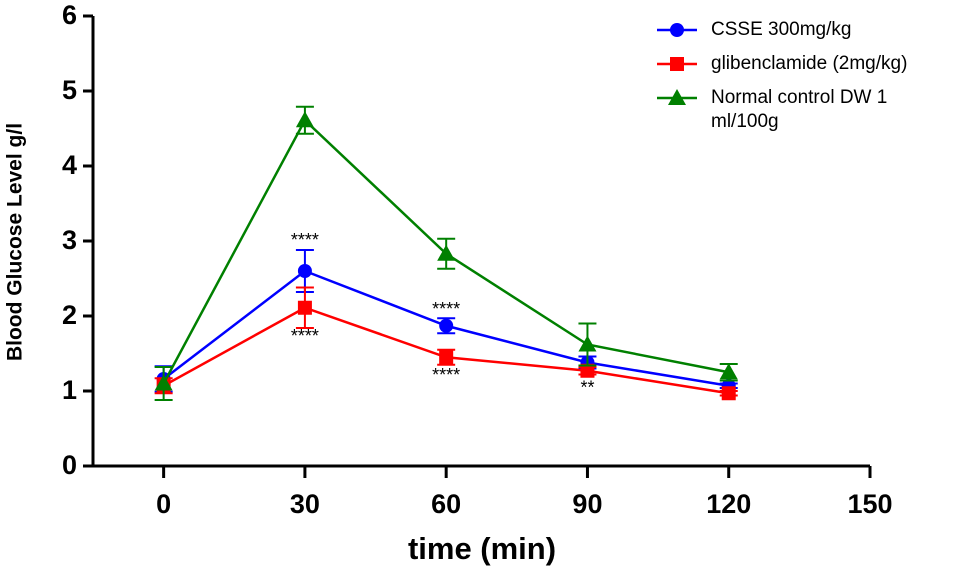  What do you see at coordinates (69, 165) in the screenshot?
I see `y-tick-label: 4` at bounding box center [69, 165].